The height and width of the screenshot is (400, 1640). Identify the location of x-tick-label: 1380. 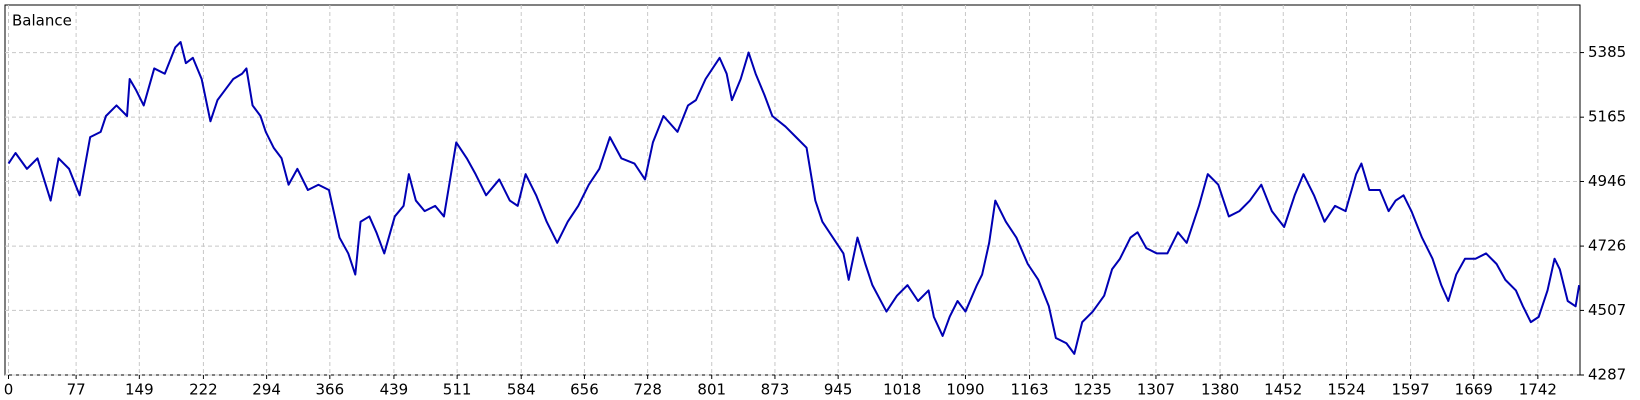
(1220, 390).